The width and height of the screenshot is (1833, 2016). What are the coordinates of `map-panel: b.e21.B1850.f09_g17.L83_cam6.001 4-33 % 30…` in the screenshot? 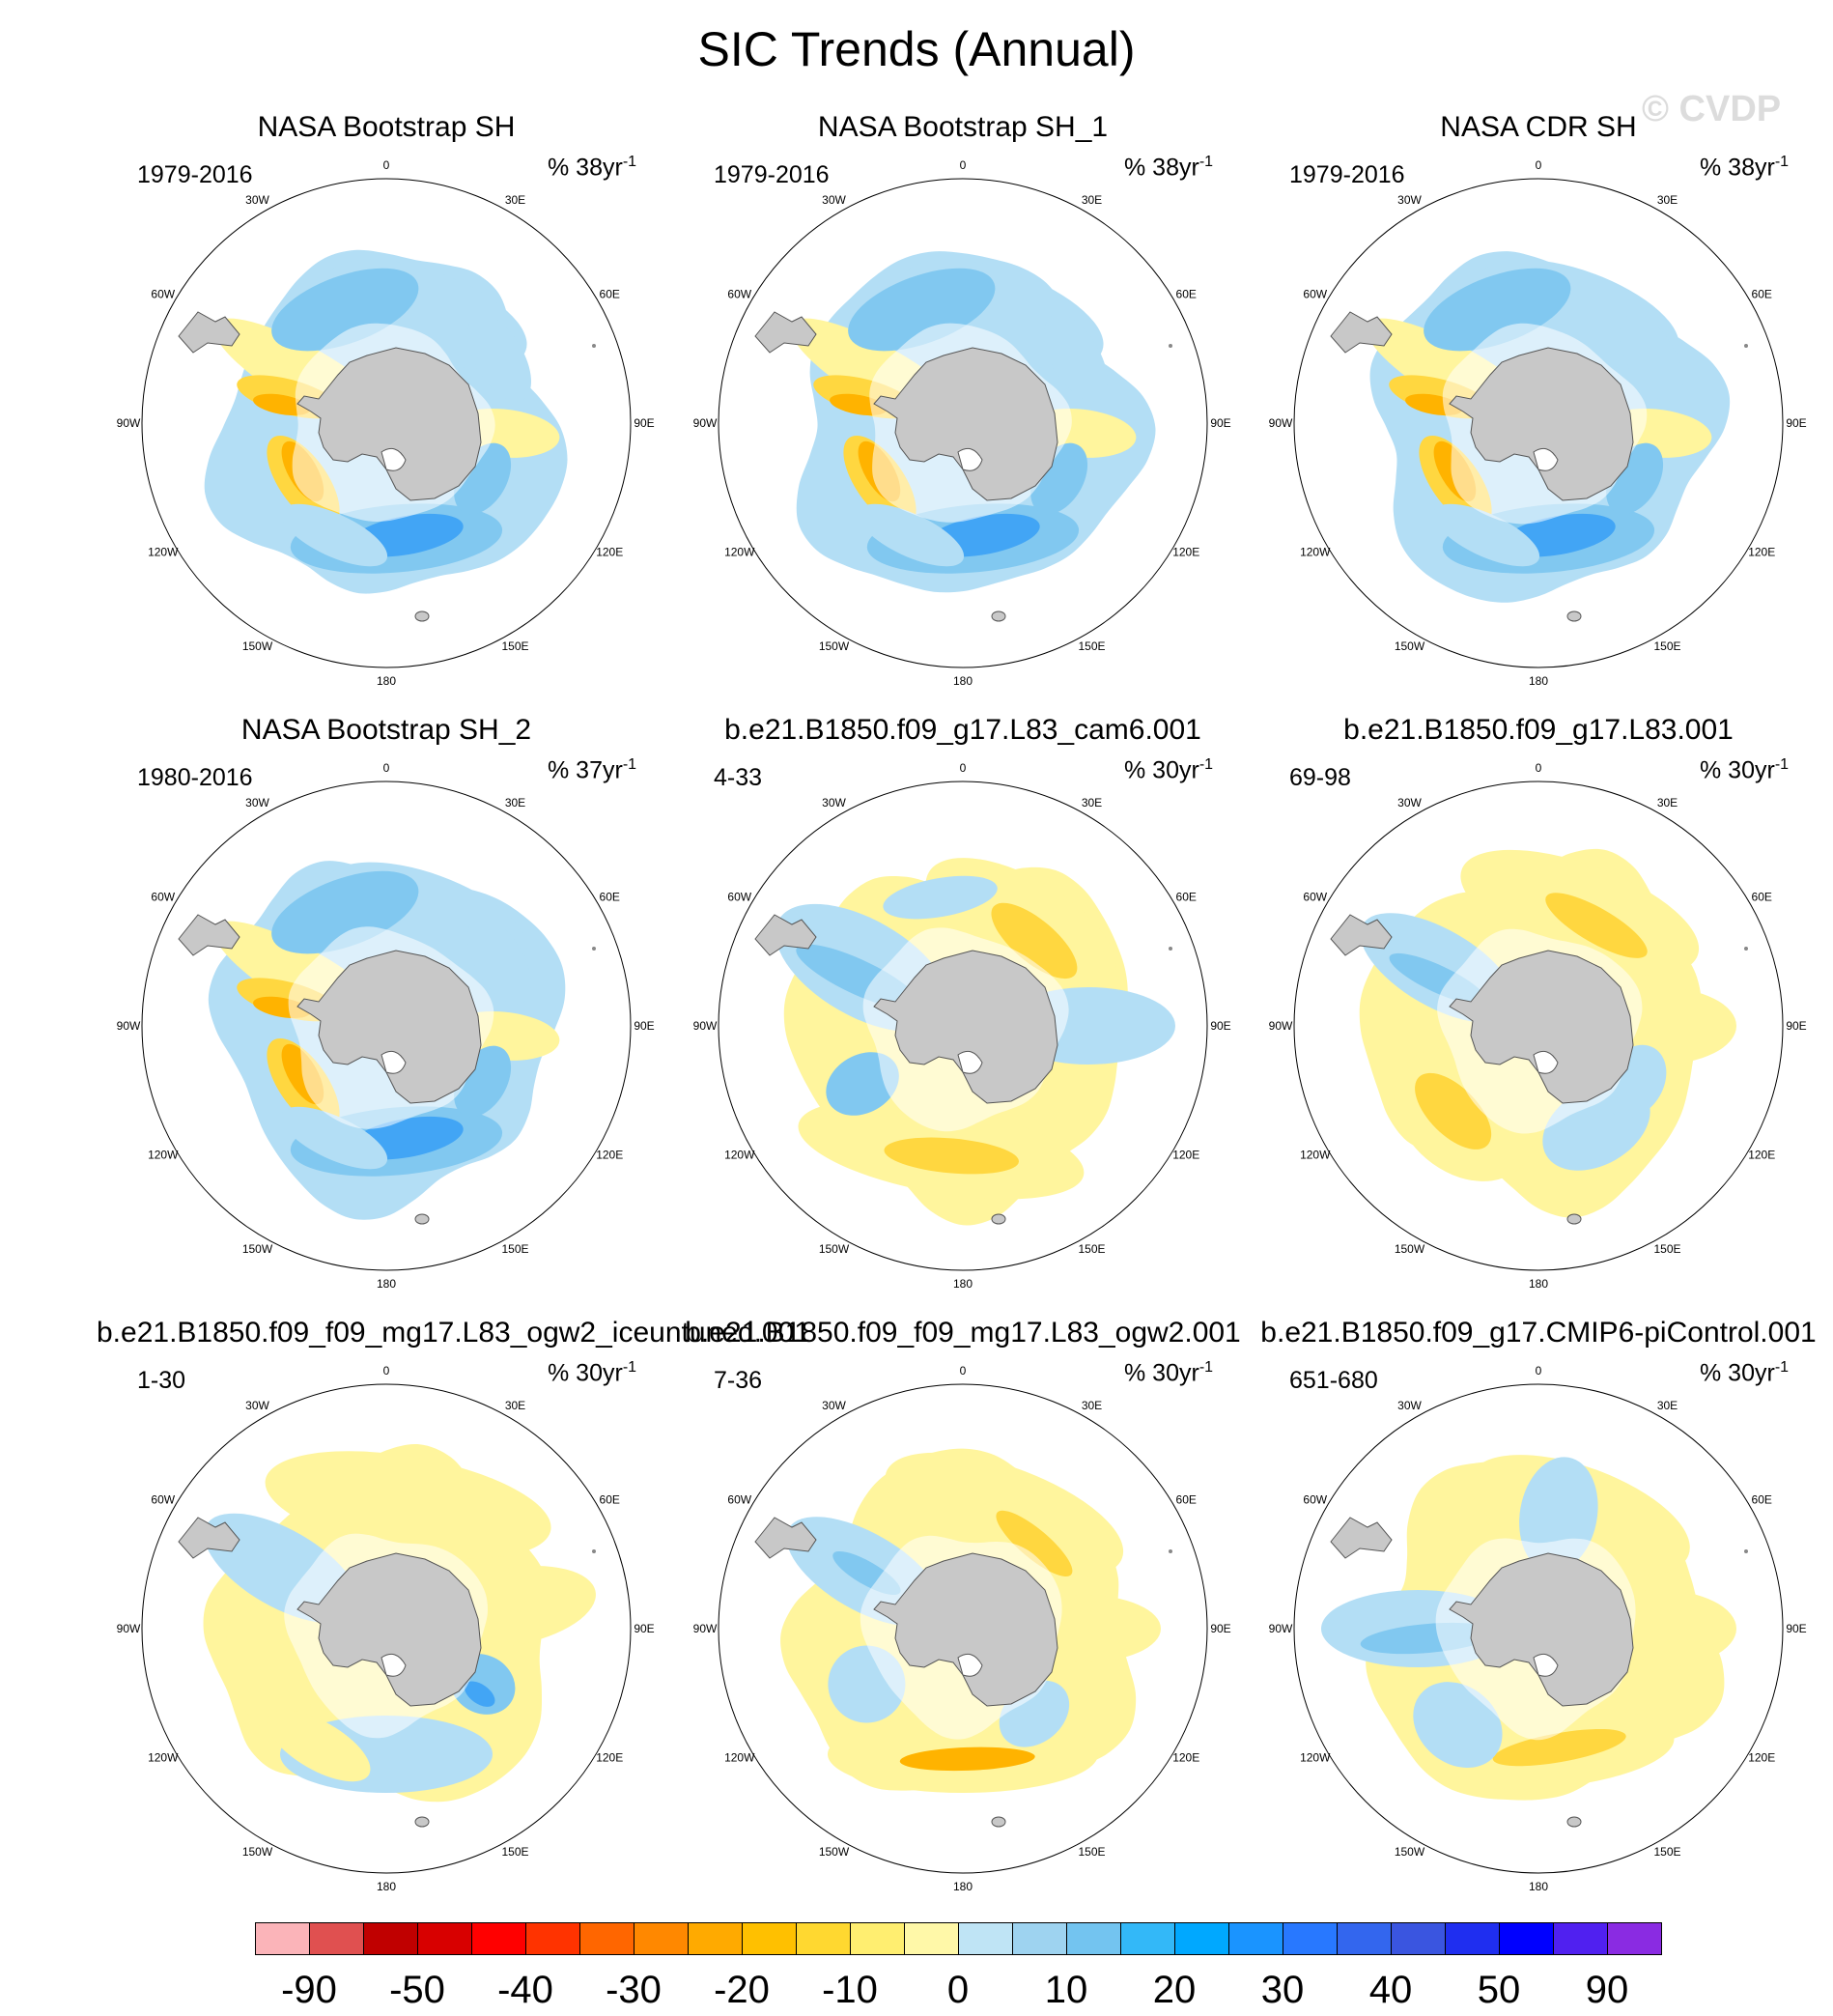 It's located at (963, 1013).